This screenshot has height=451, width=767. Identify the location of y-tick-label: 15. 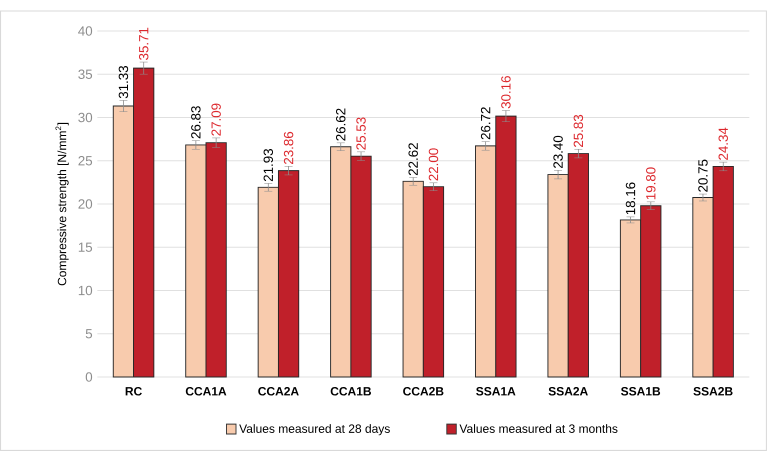
(85, 247).